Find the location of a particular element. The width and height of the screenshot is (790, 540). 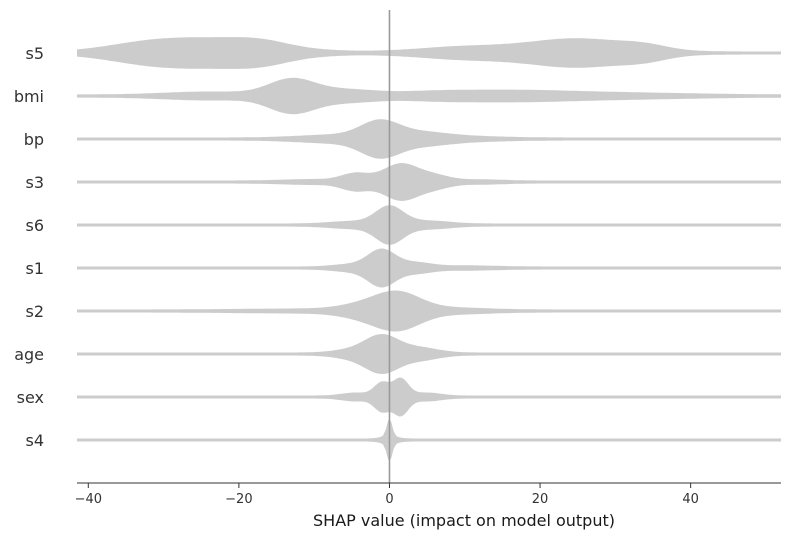

x-ticks: −40 −20 0 20 40 is located at coordinates (387, 495).